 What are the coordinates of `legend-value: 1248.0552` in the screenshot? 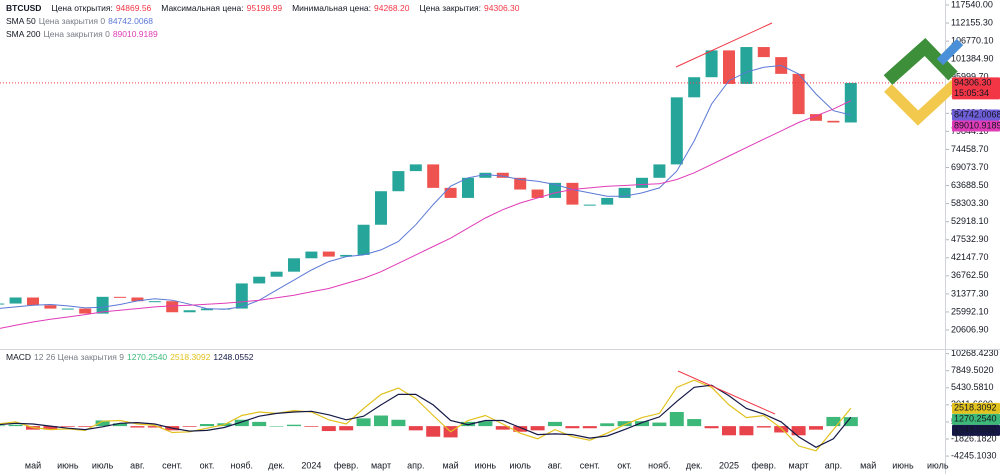 It's located at (233, 357).